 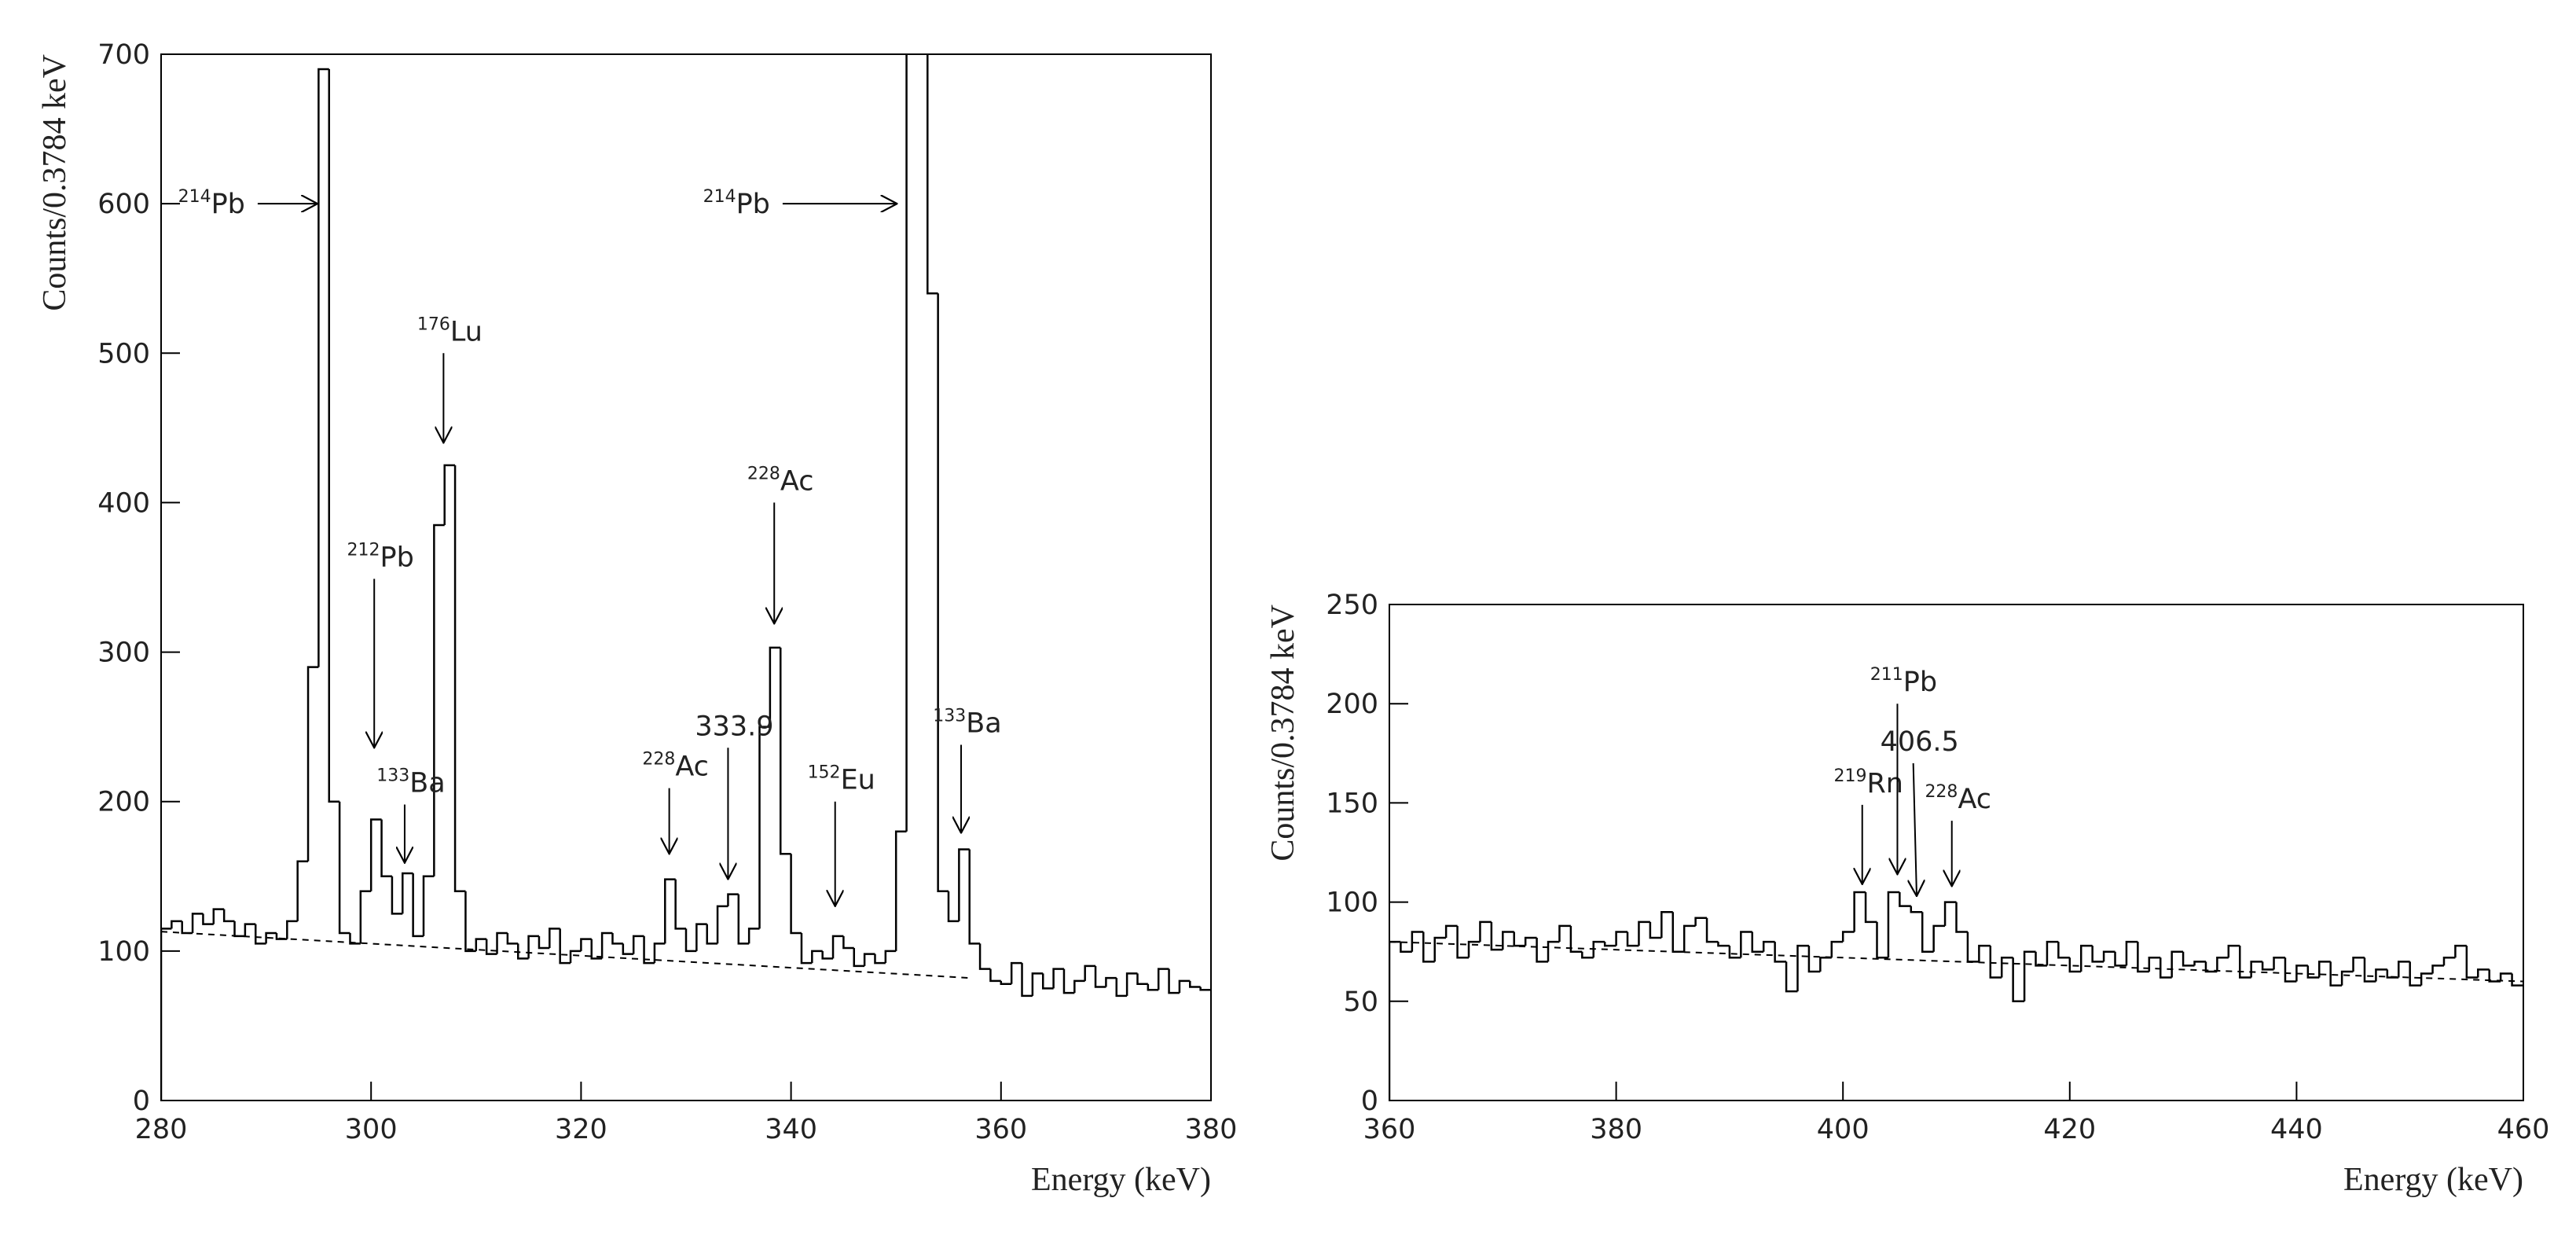 What do you see at coordinates (371, 1129) in the screenshot?
I see `x-tick-label: 300` at bounding box center [371, 1129].